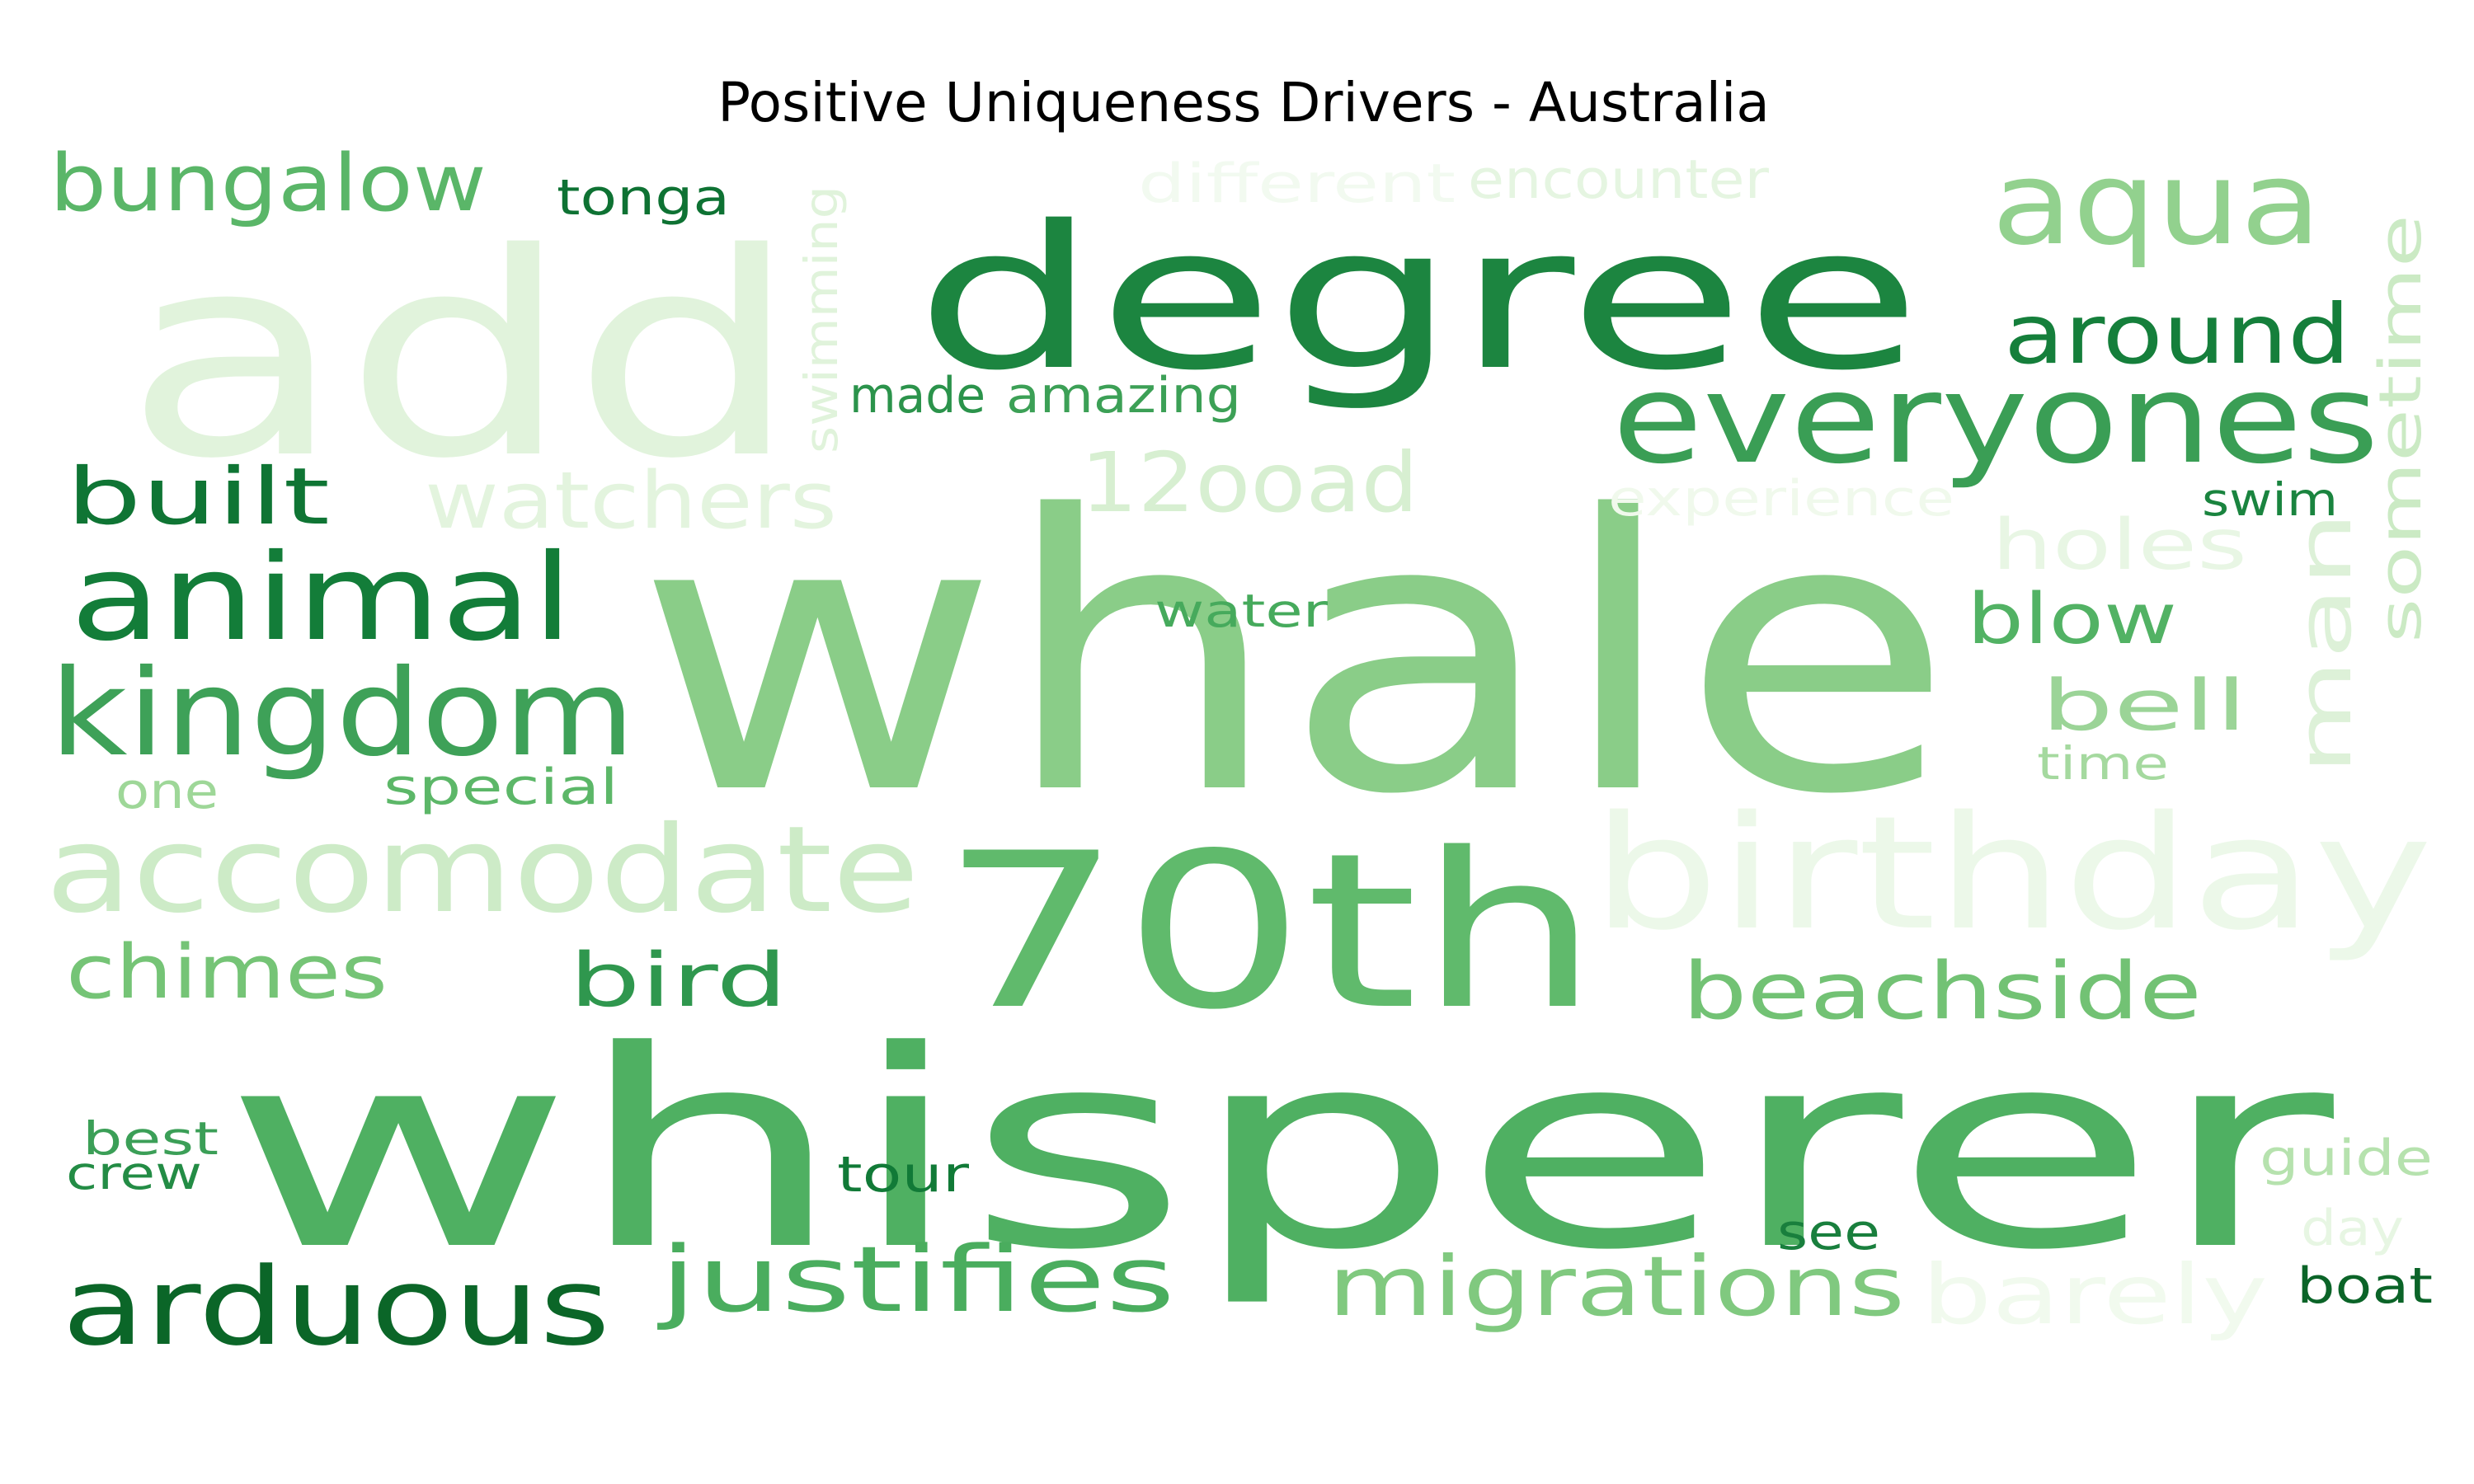 The width and height of the screenshot is (2474, 1484). I want to click on word-encounter: encounter, so click(1618, 180).